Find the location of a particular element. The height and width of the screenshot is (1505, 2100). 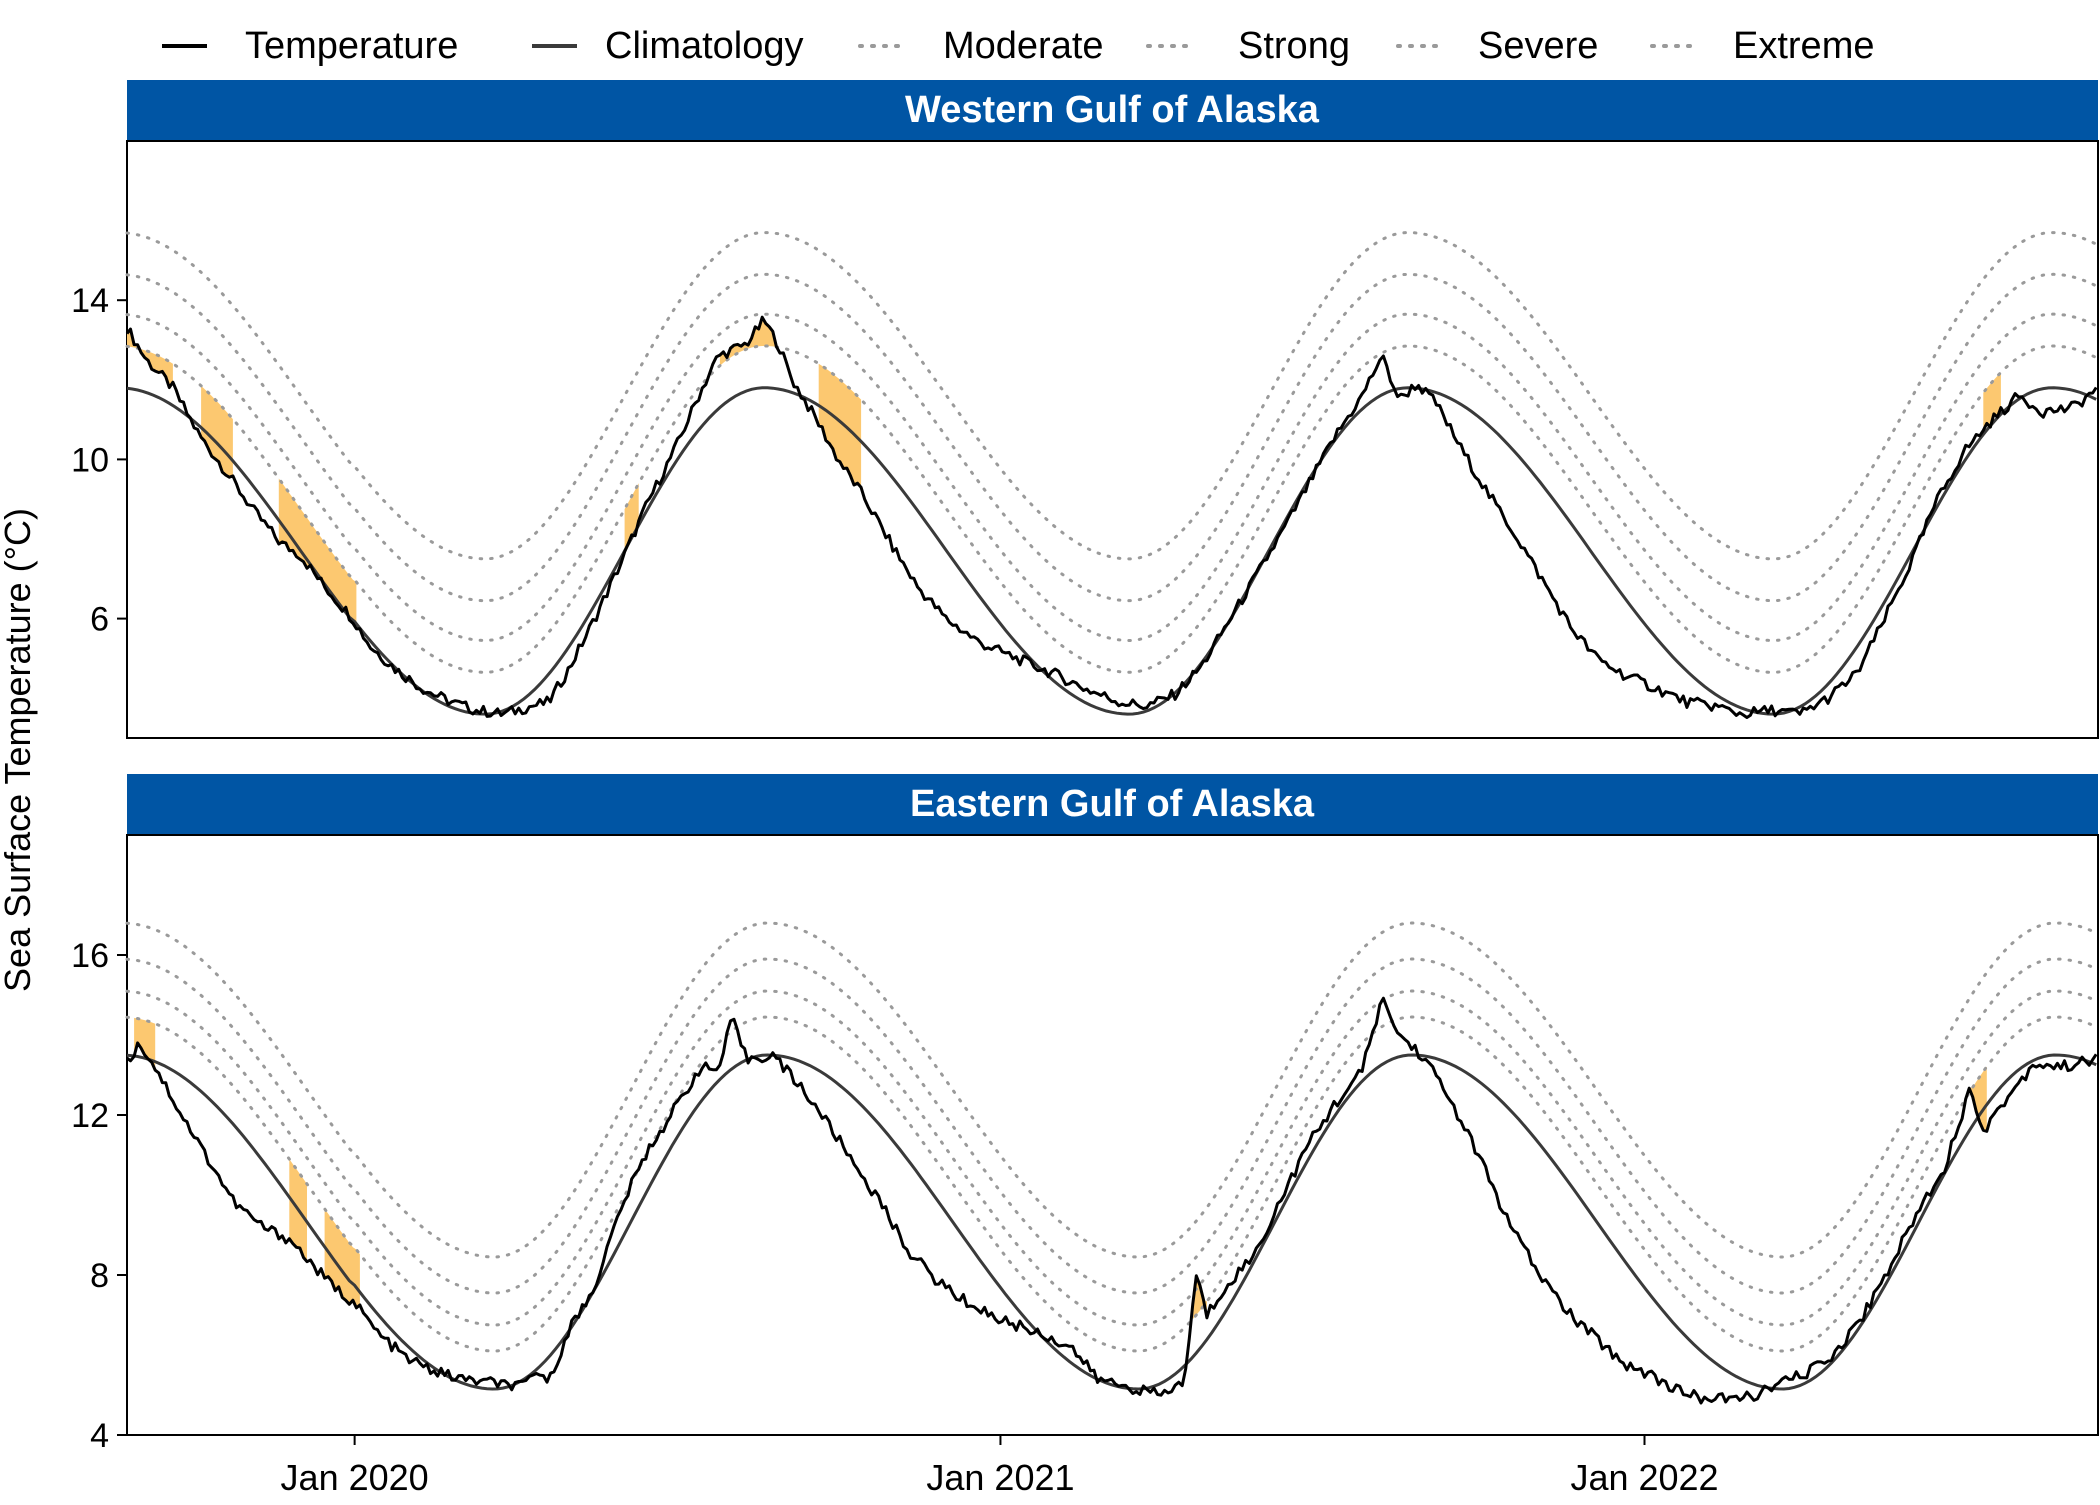

y-tick-label: 4 is located at coordinates (99, 1436).